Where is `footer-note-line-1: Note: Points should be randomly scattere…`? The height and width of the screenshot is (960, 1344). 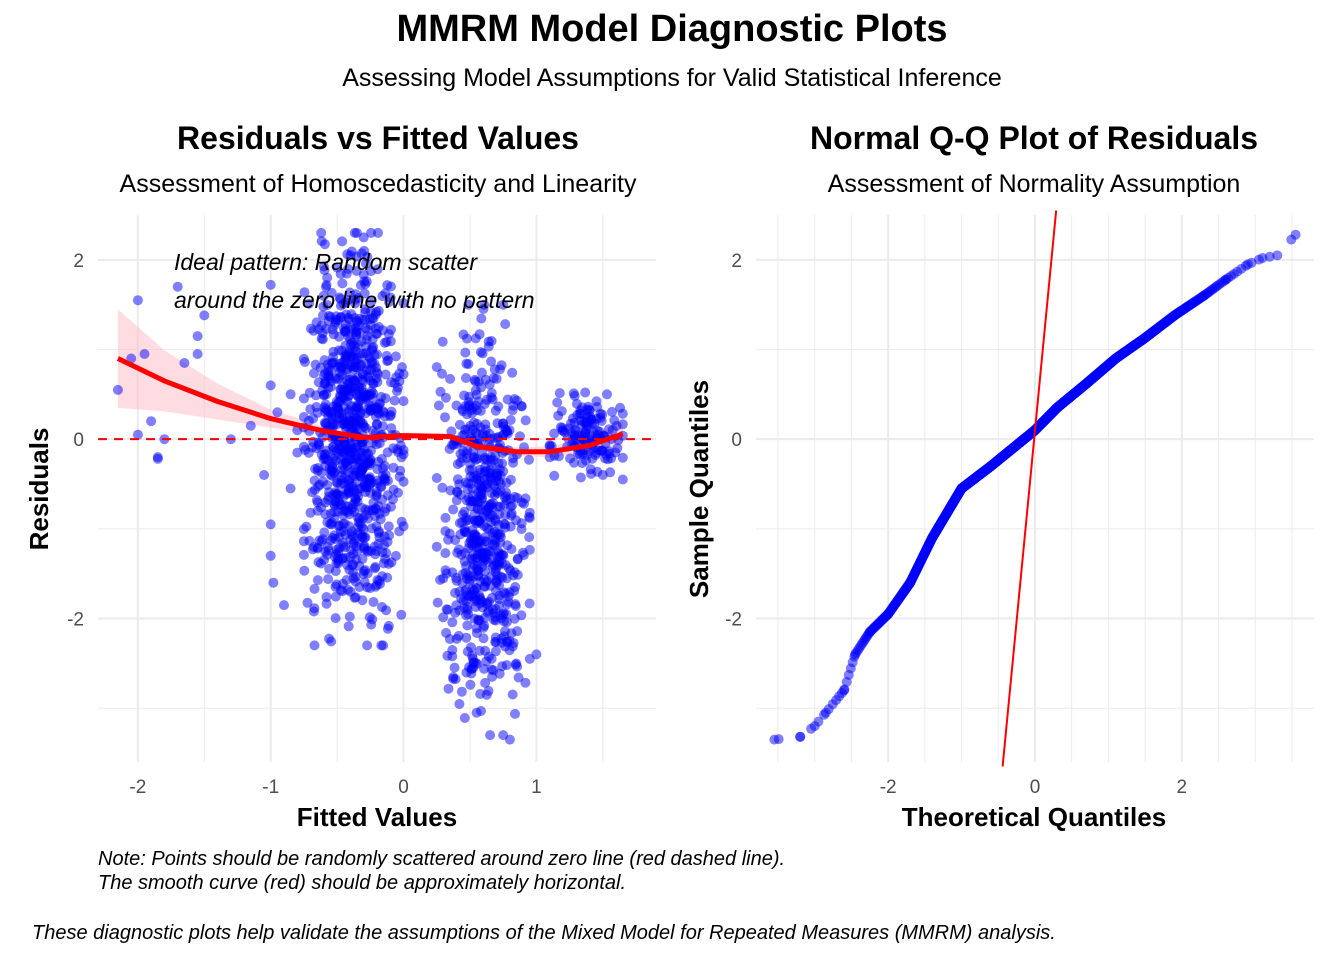
footer-note-line-1: Note: Points should be randomly scattere… is located at coordinates (442, 859).